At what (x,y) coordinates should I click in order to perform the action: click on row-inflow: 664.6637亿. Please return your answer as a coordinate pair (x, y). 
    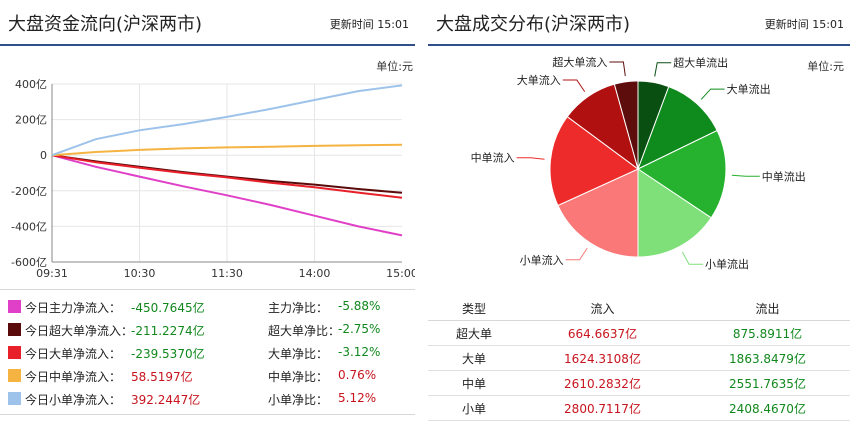
    Looking at the image, I should click on (602, 333).